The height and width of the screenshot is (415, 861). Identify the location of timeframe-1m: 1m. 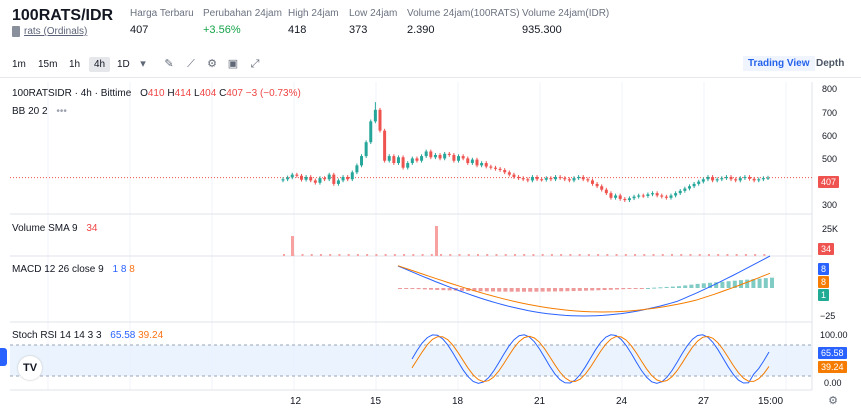
(19, 64).